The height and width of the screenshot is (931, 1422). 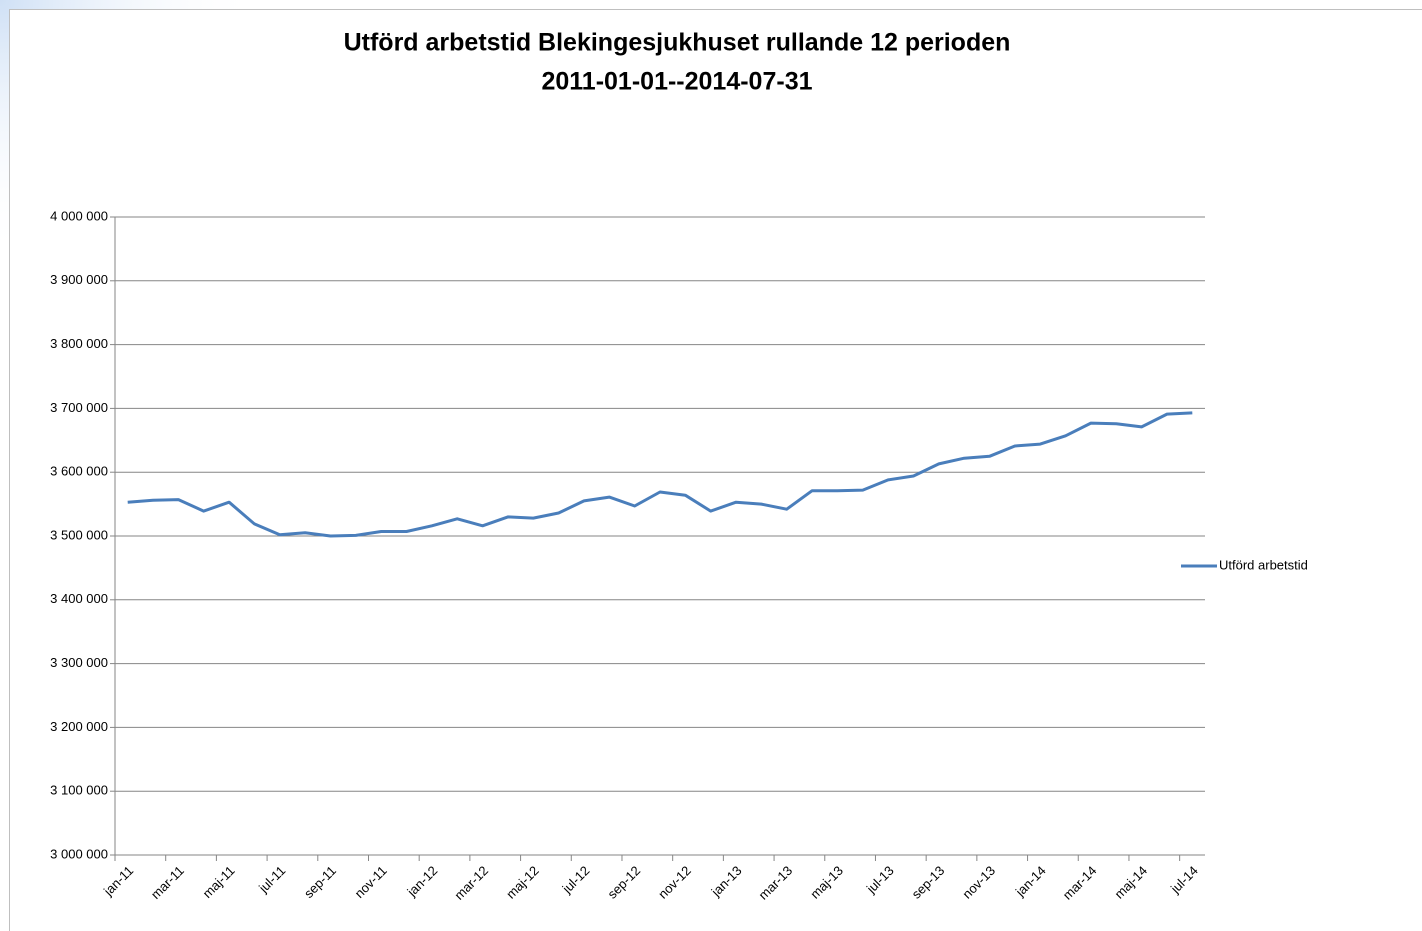 What do you see at coordinates (1263, 564) in the screenshot?
I see `legend-label: Utförd arbetstid` at bounding box center [1263, 564].